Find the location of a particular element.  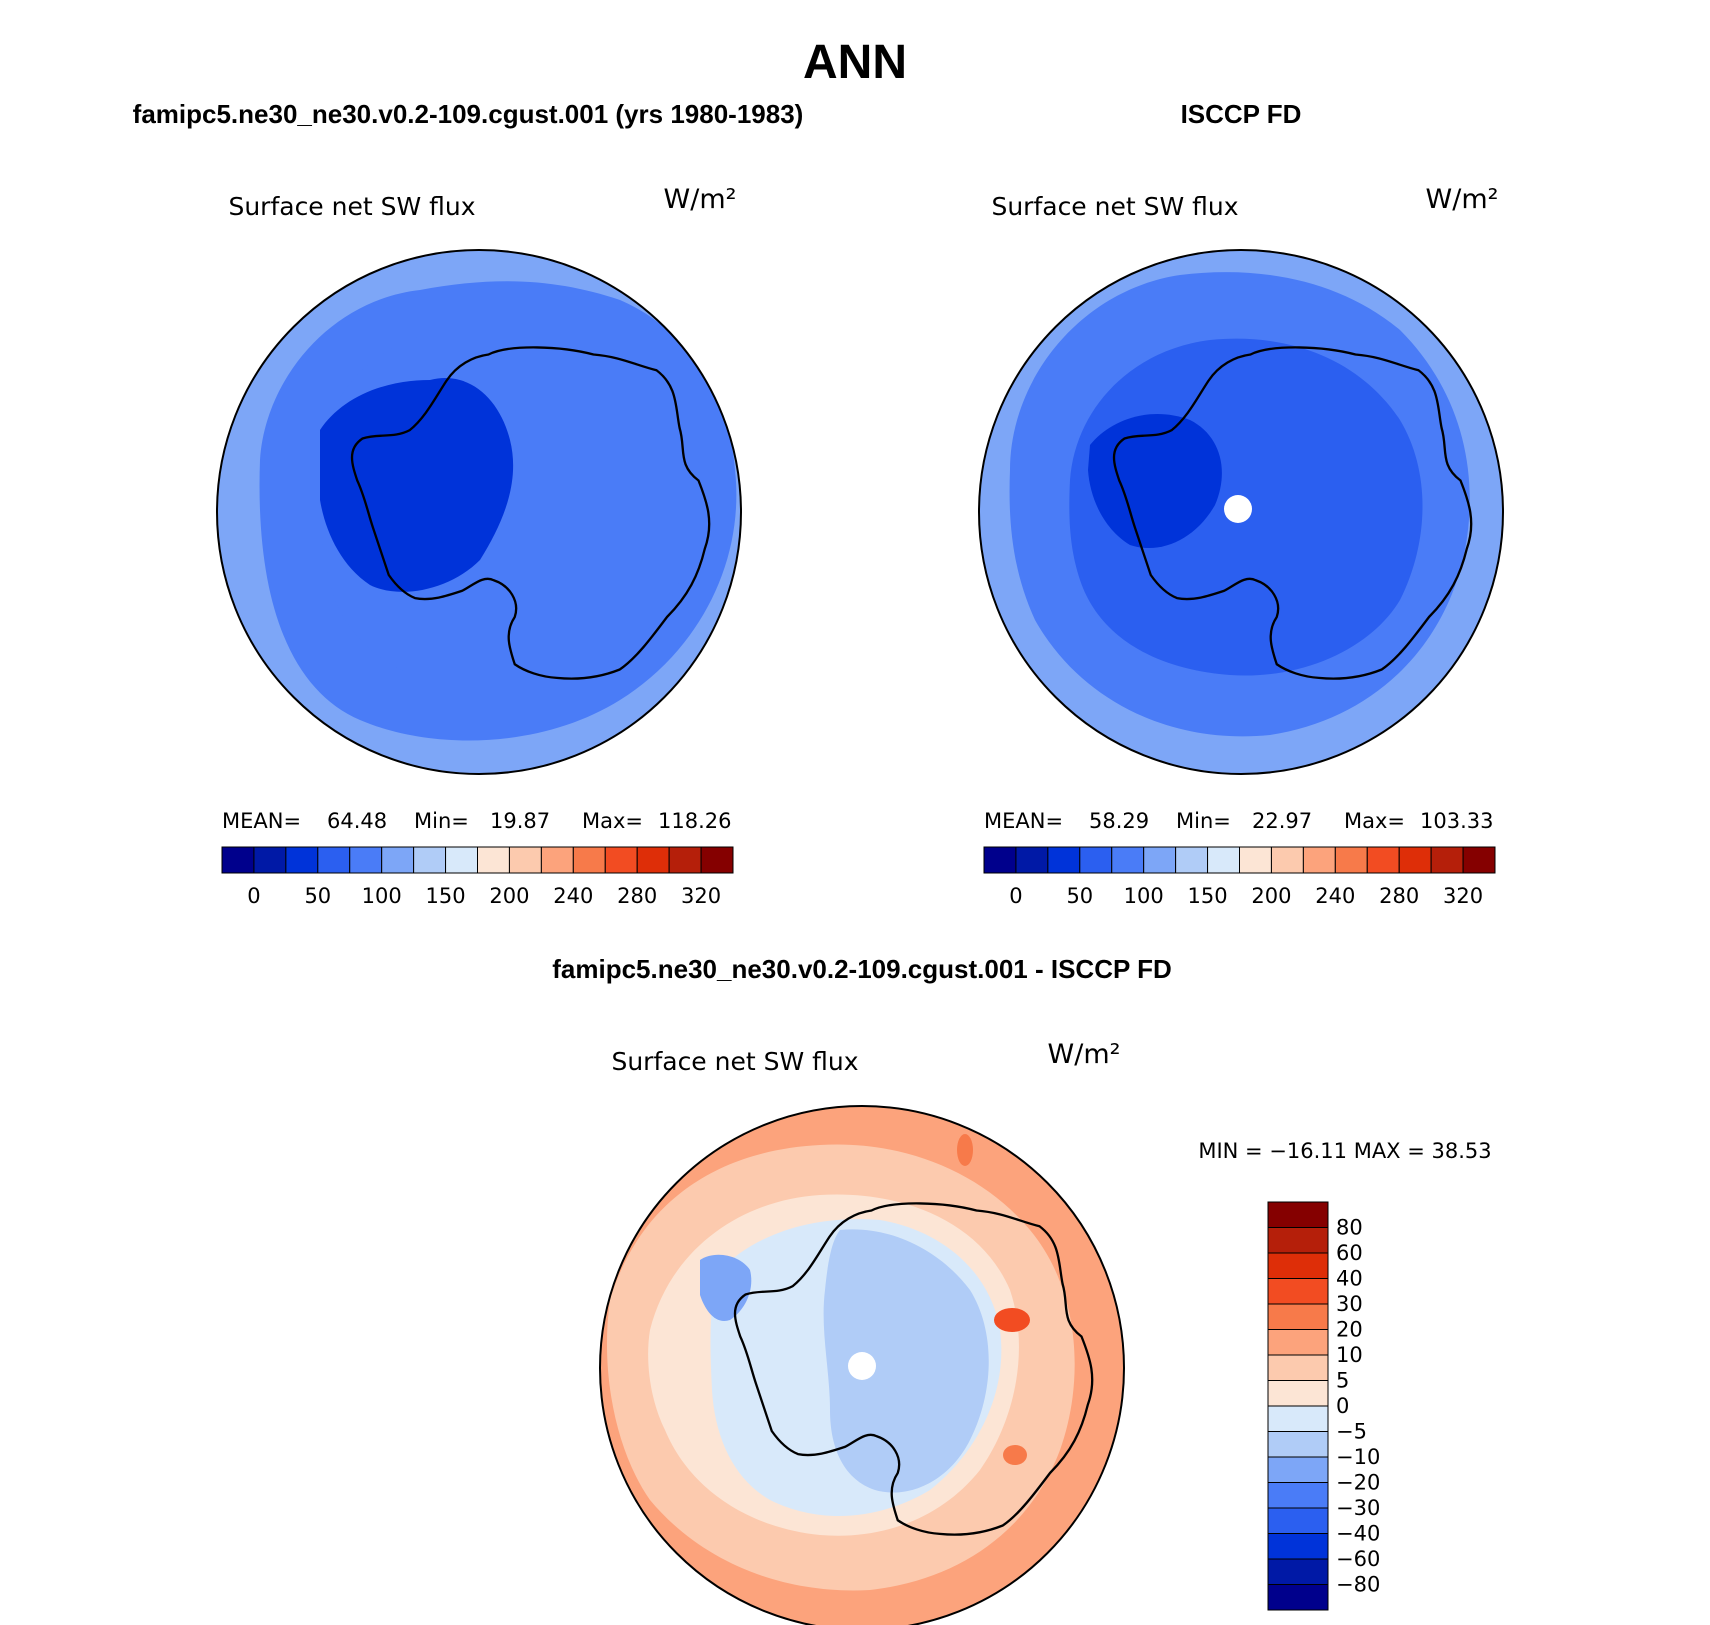

max-value: 118.26 is located at coordinates (694, 821).